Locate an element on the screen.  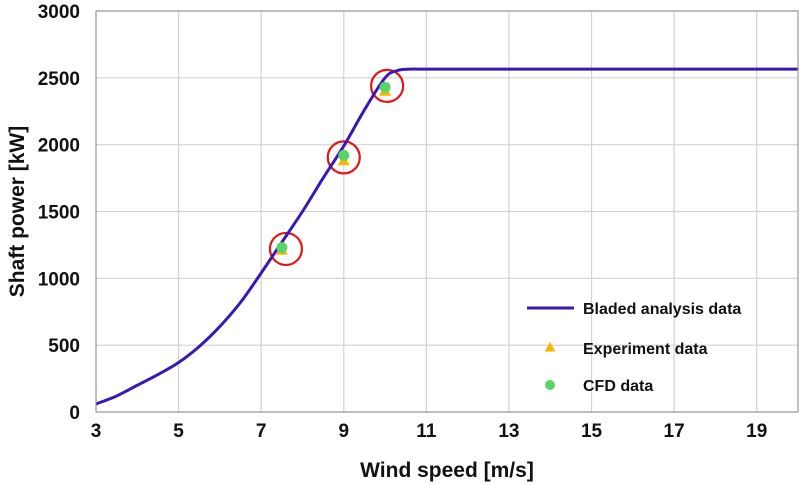
x-tick-label: 5 is located at coordinates (178, 431).